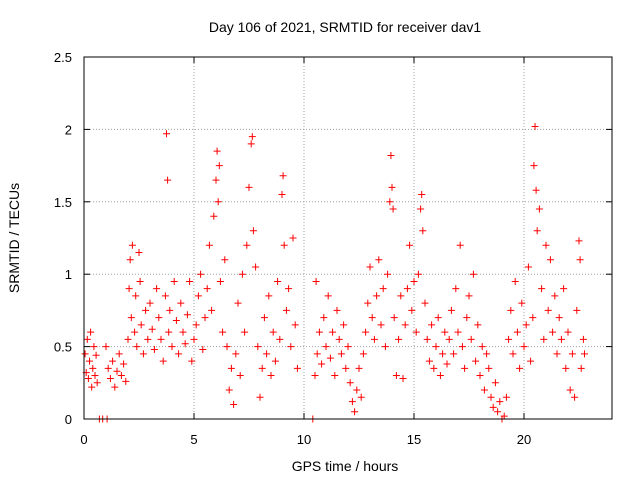 The height and width of the screenshot is (480, 640). Describe the element at coordinates (63, 57) in the screenshot. I see `y-tick-label: 2.5` at that location.